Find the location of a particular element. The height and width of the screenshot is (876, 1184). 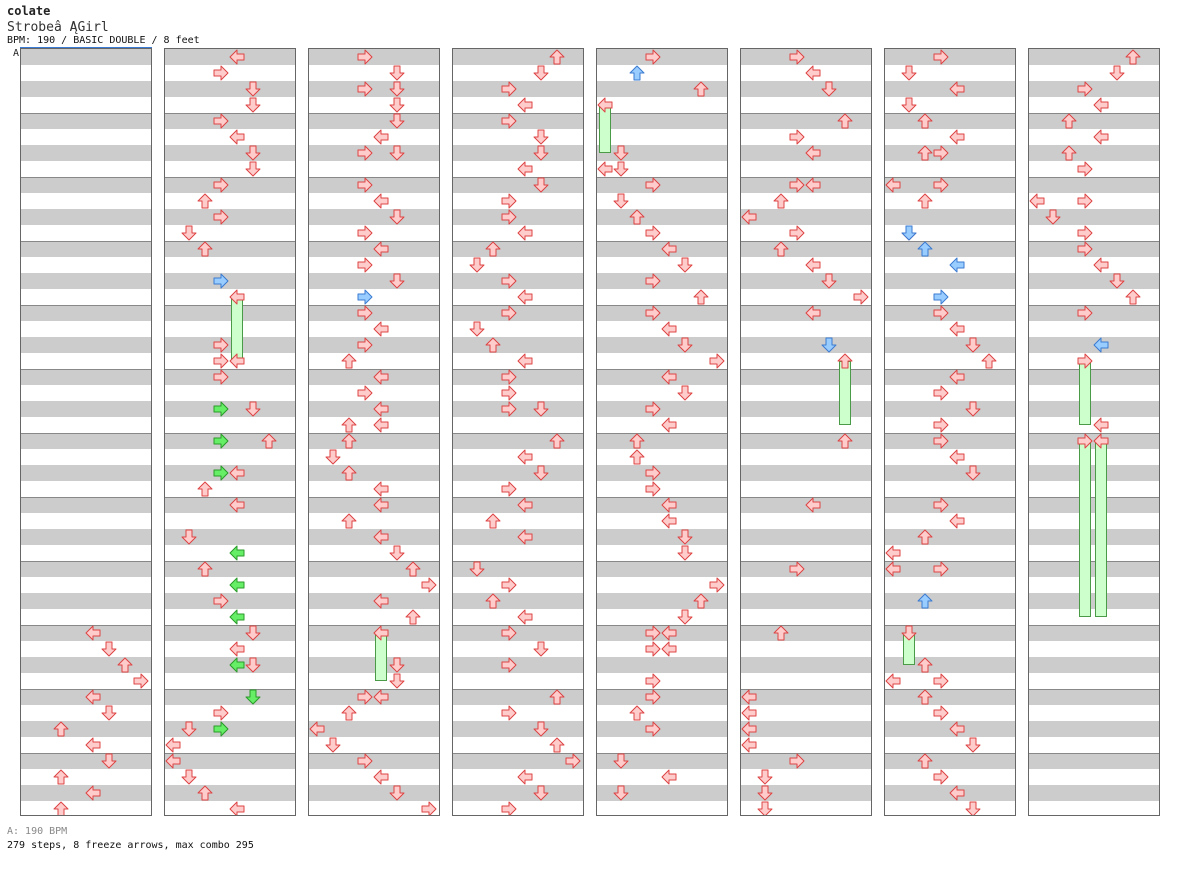

song-subtitle: Strobeâ ĄGirl is located at coordinates (58, 27).